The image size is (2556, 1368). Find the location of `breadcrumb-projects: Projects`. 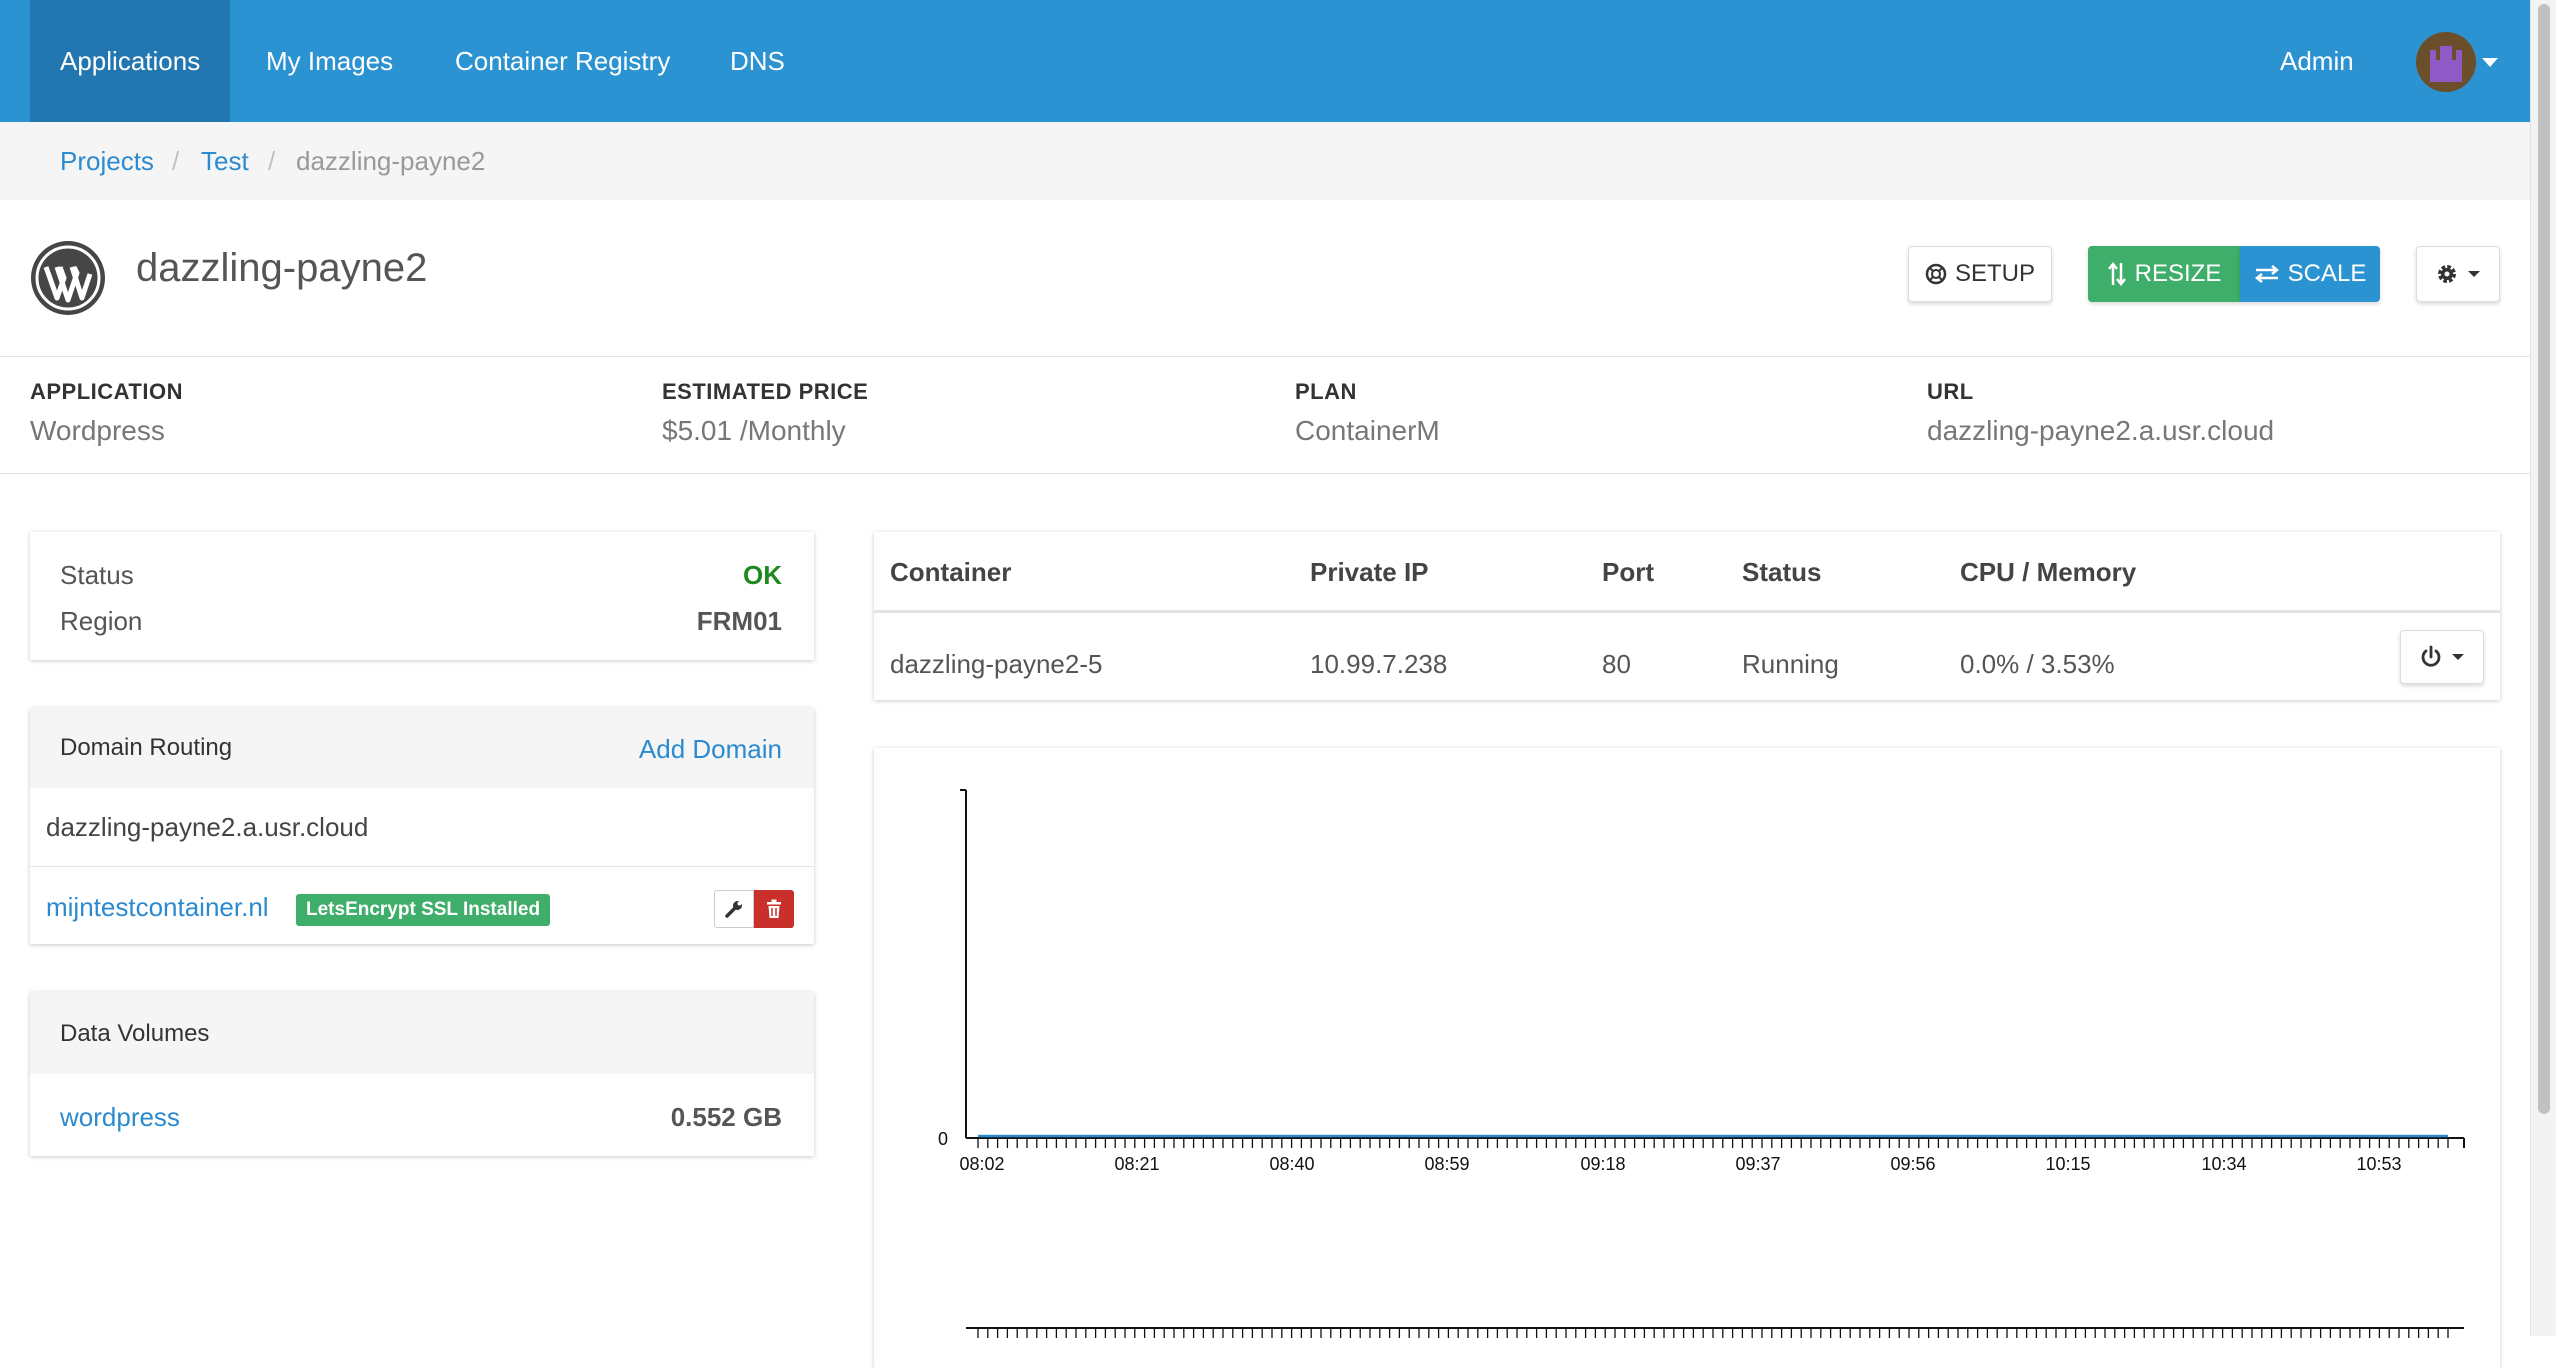

breadcrumb-projects: Projects is located at coordinates (107, 161).